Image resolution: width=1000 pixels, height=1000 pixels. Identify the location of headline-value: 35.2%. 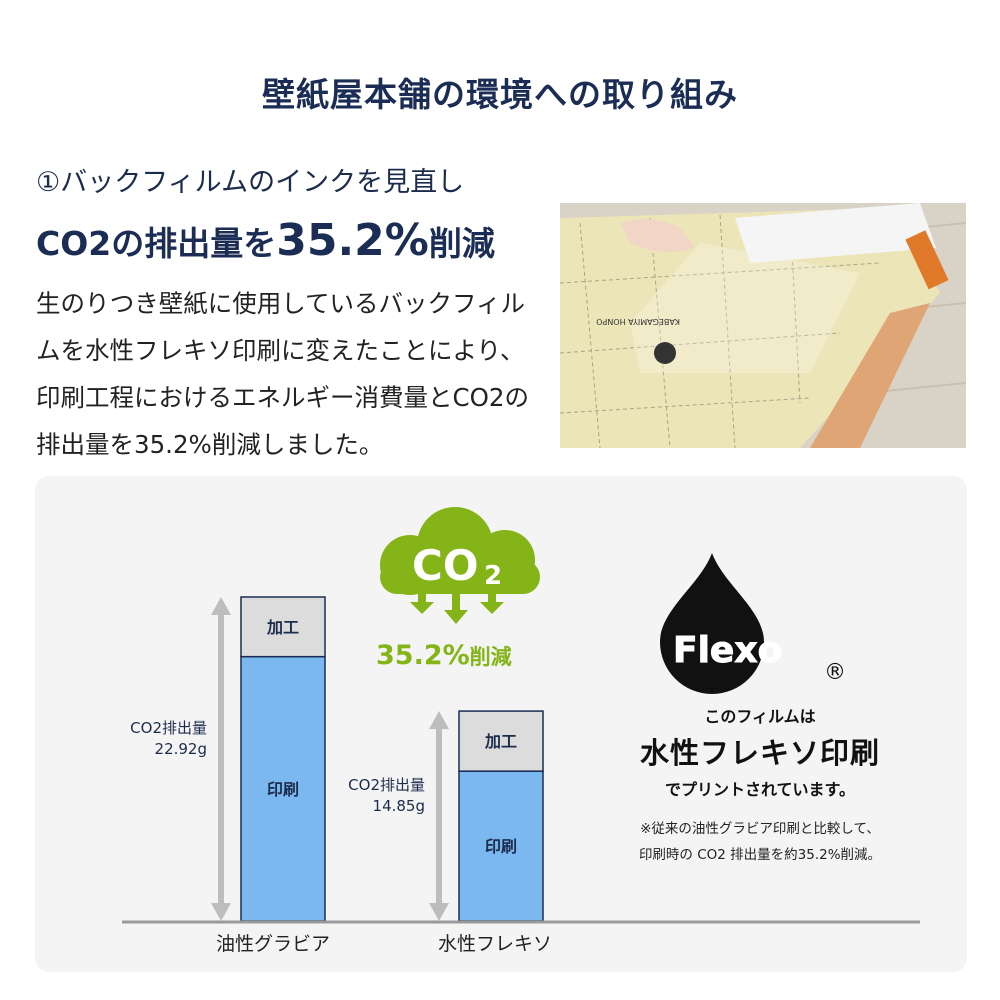
(352, 240).